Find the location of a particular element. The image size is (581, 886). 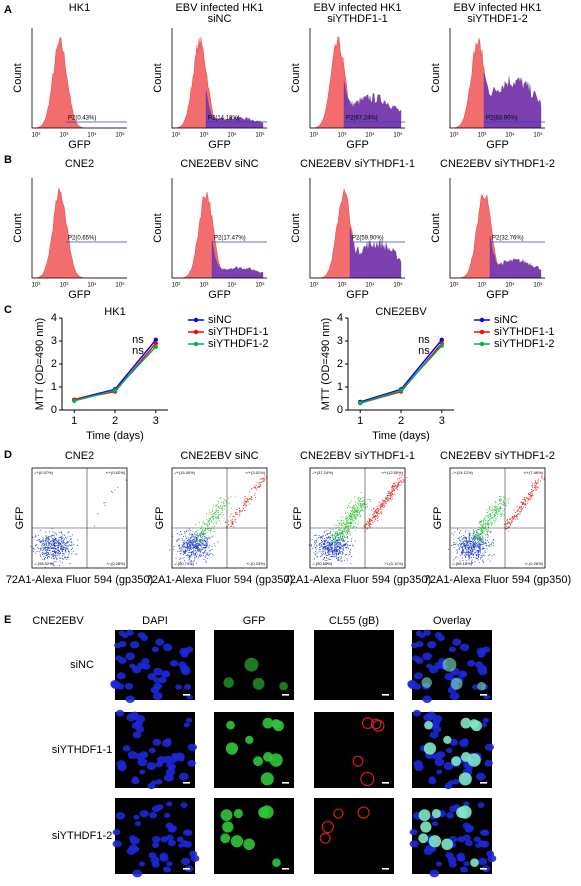

point is located at coordinates (155, 343).